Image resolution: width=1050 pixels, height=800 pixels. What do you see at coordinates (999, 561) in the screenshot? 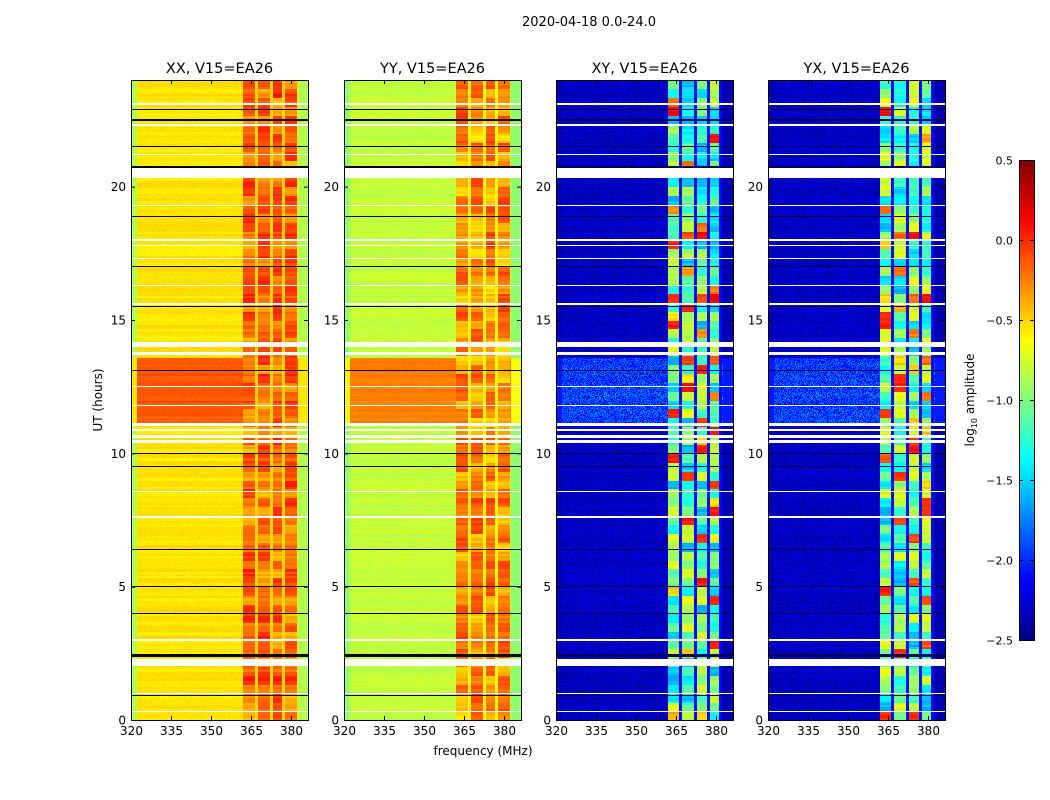
I see `colorbar-tick-label: −2.0` at bounding box center [999, 561].